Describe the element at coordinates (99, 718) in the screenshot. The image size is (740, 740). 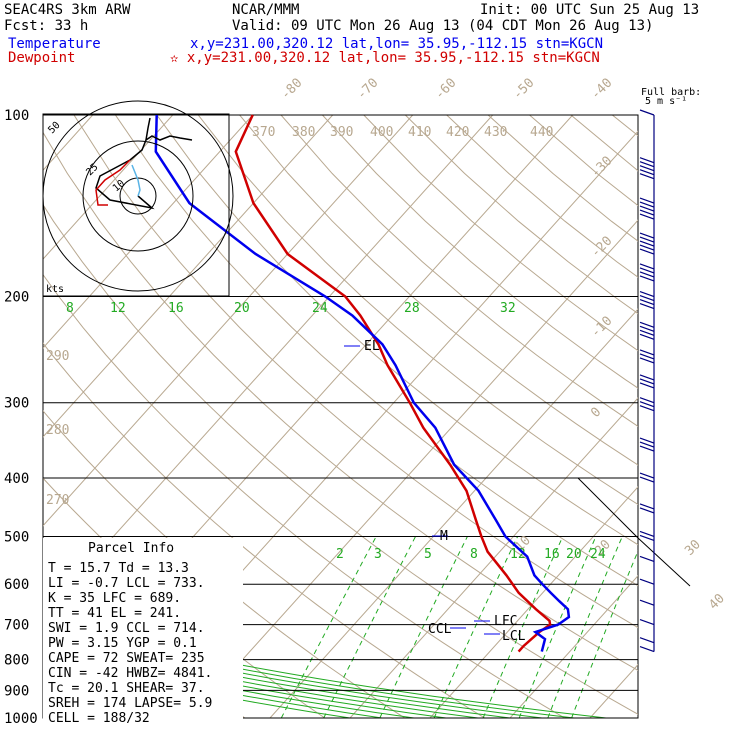
I see `parcel-info-row: CELL = 188/32` at that location.